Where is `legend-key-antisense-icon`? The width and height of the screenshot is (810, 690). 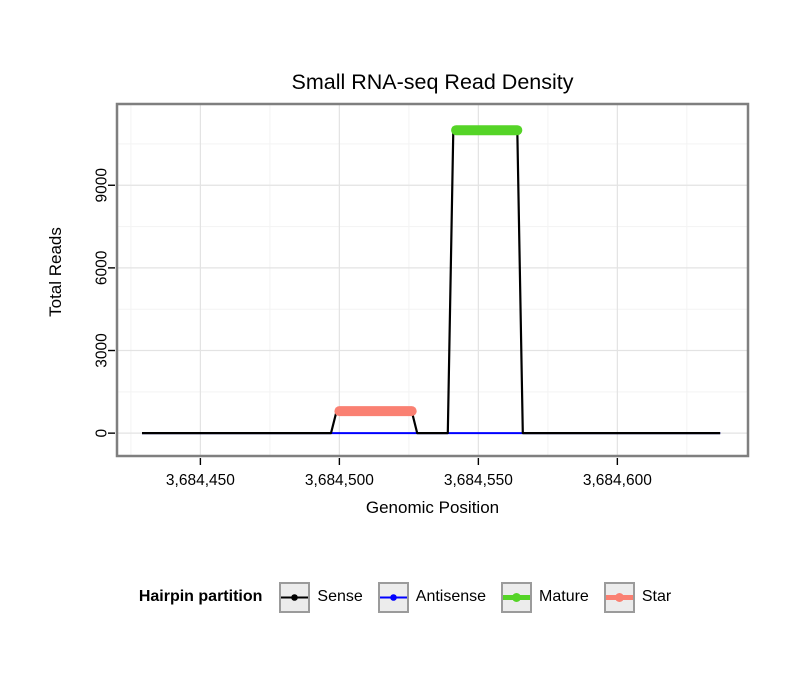 legend-key-antisense-icon is located at coordinates (393, 597).